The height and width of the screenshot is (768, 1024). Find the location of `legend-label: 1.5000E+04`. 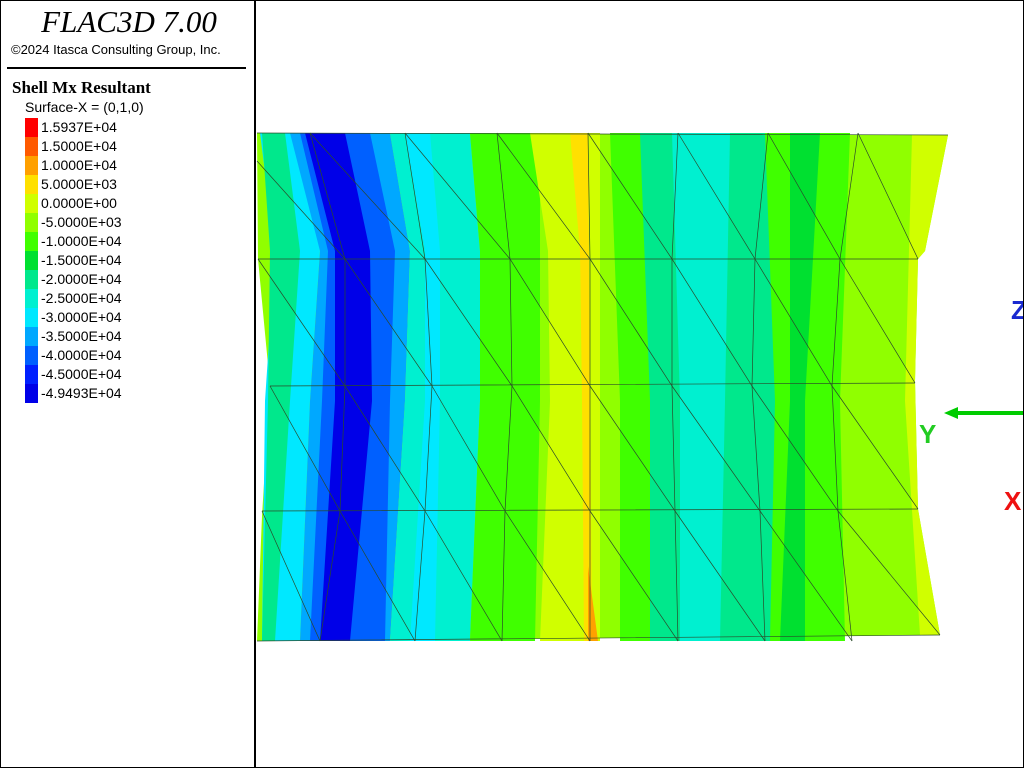

legend-label: 1.5000E+04 is located at coordinates (79, 146).